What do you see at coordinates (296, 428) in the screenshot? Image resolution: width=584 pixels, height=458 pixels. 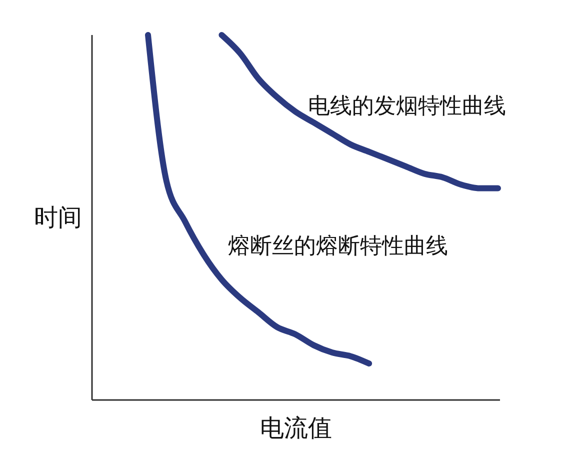 I see `x-axis-title: 电流值` at bounding box center [296, 428].